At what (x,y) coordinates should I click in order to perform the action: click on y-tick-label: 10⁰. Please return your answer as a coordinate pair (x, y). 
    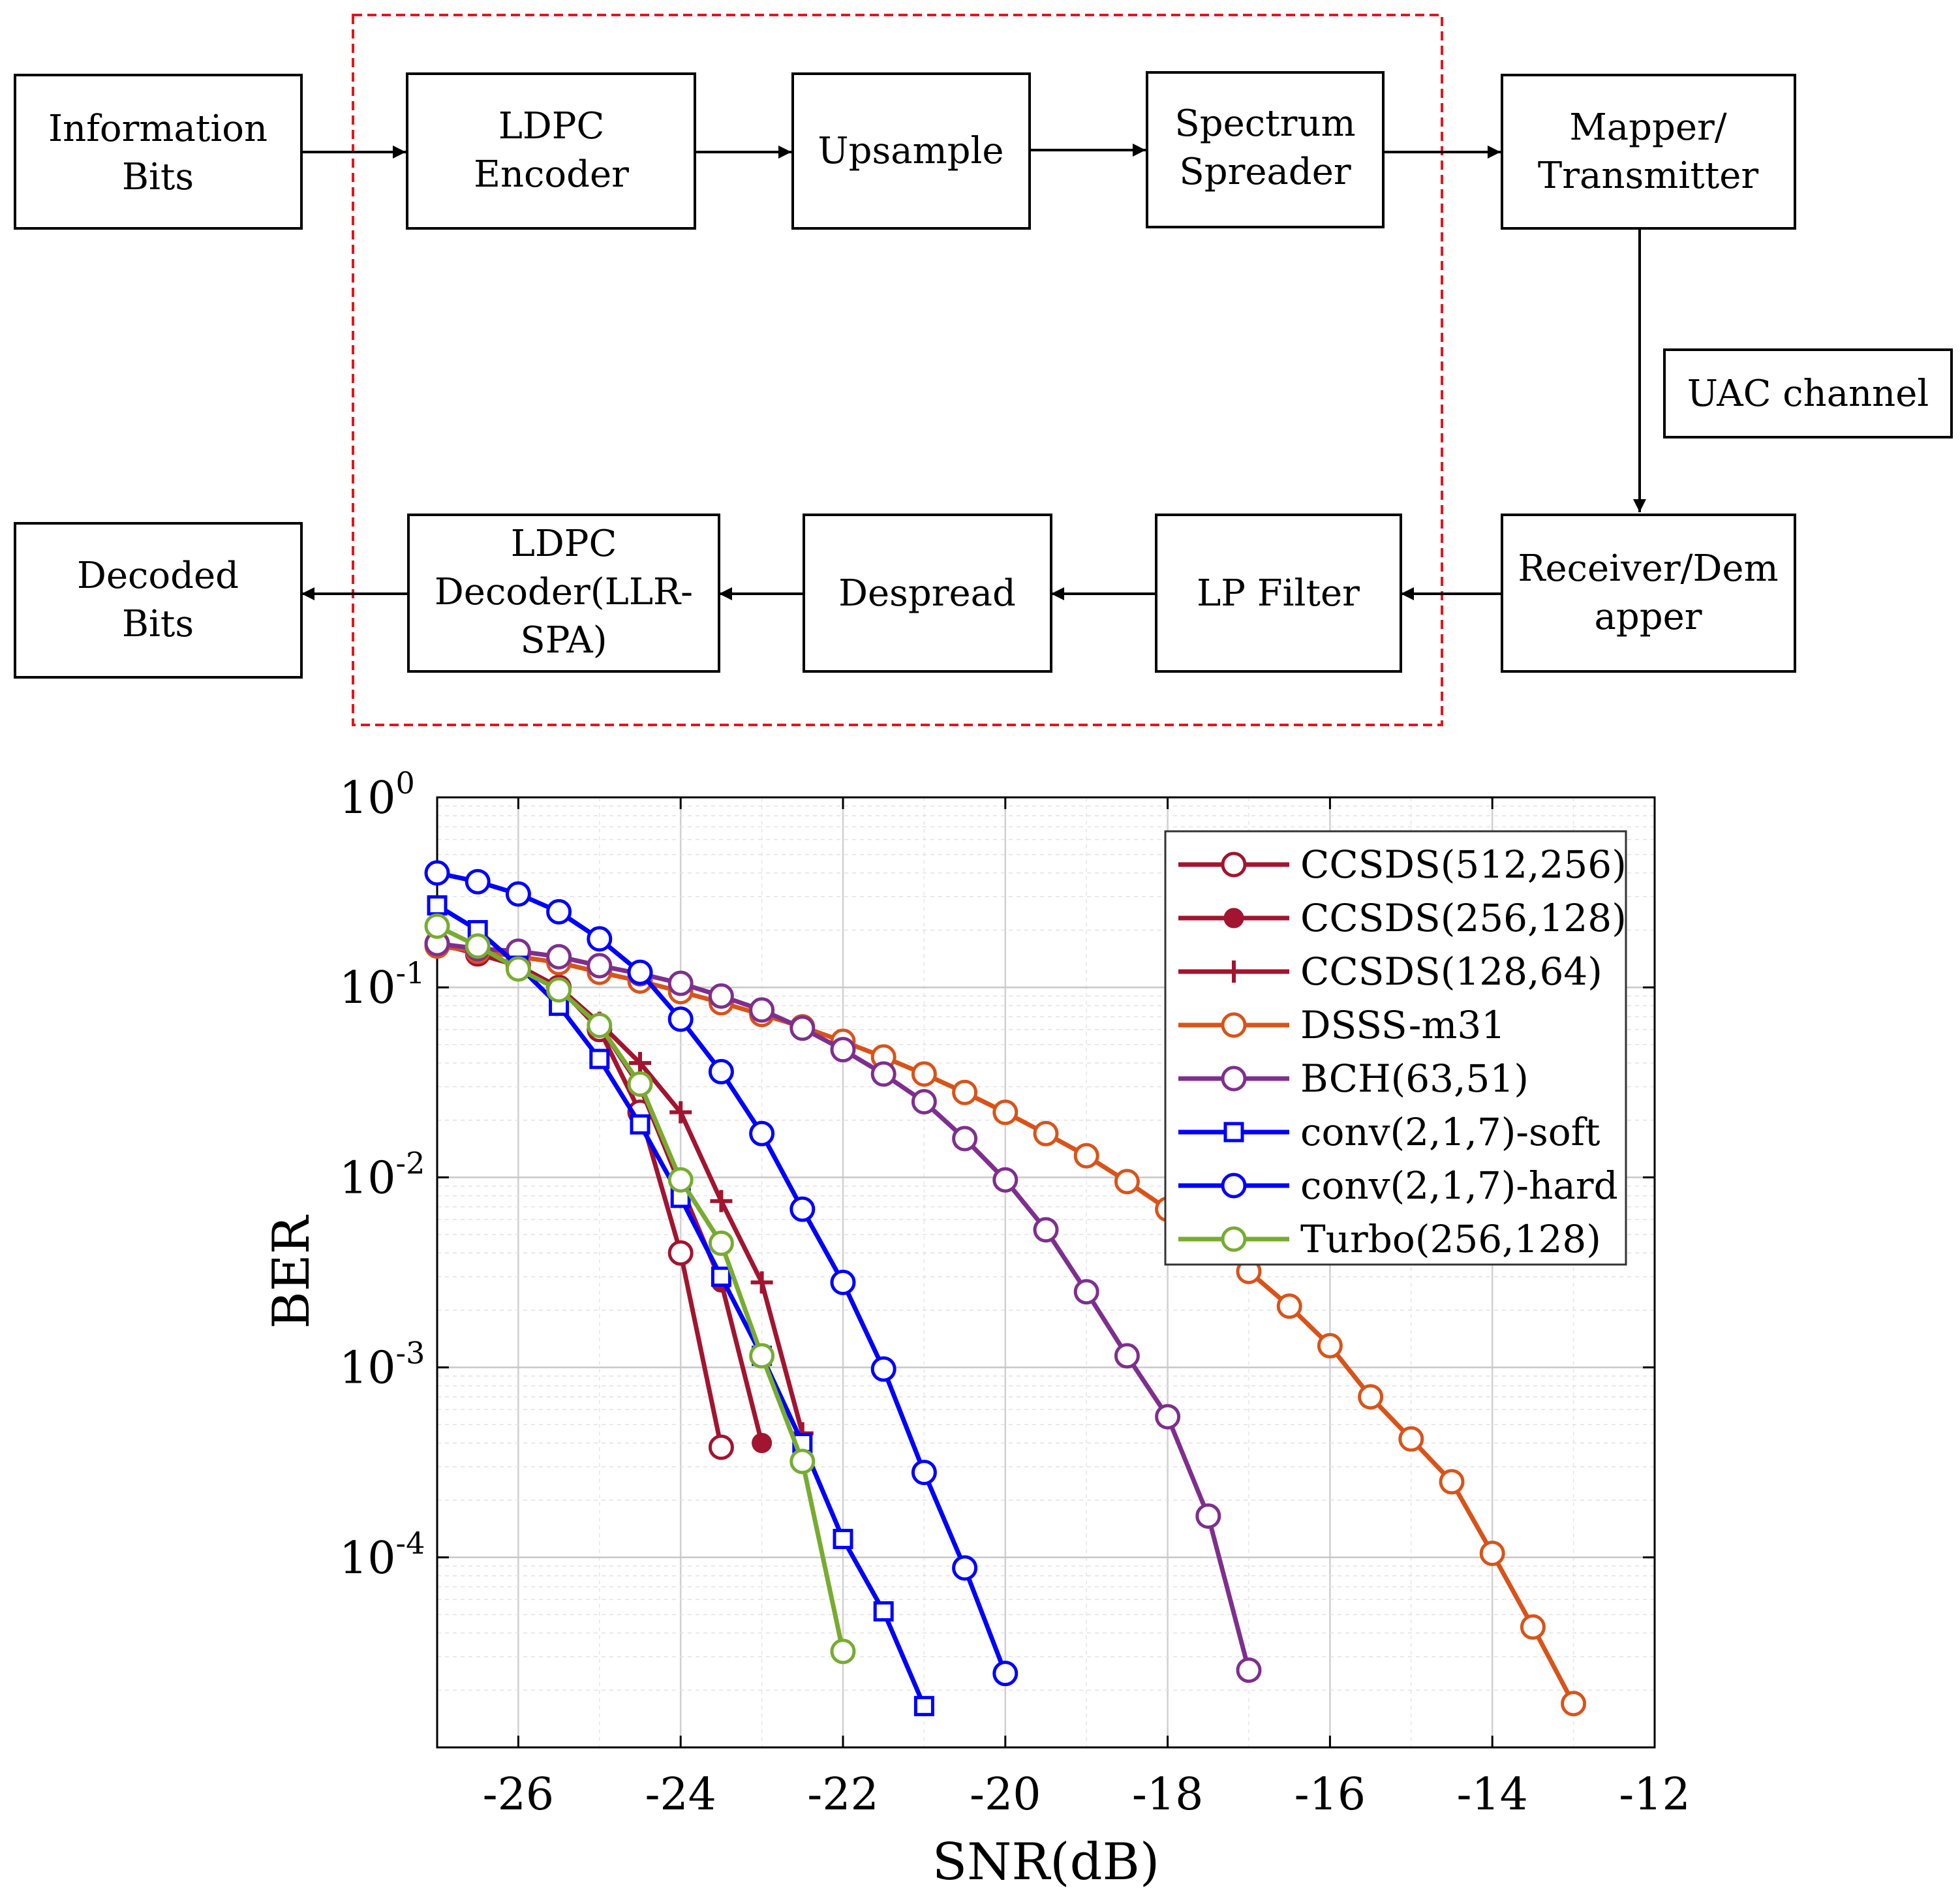
    Looking at the image, I should click on (377, 795).